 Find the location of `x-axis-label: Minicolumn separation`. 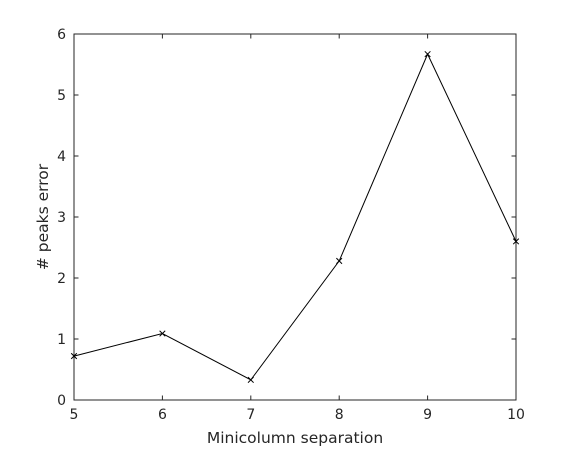

x-axis-label: Minicolumn separation is located at coordinates (295, 438).